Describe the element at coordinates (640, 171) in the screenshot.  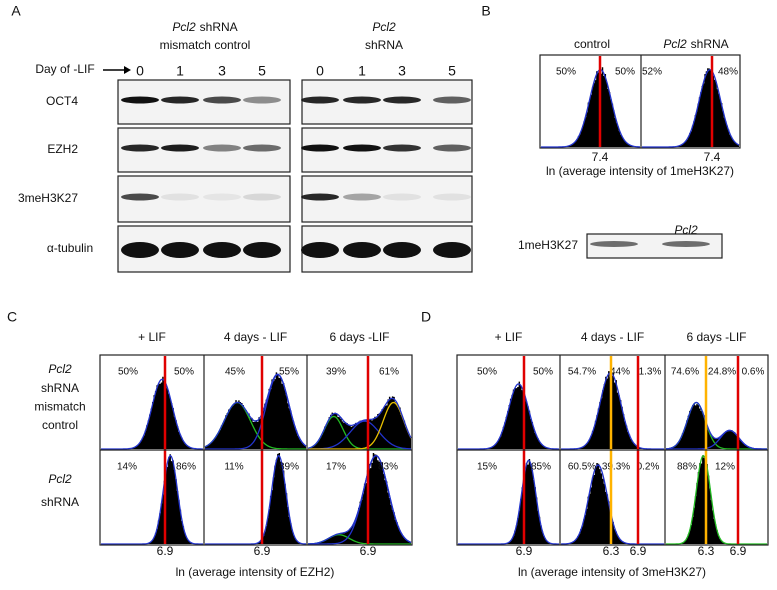
I see `label: ln (average intensity of 1meH3K27)` at that location.